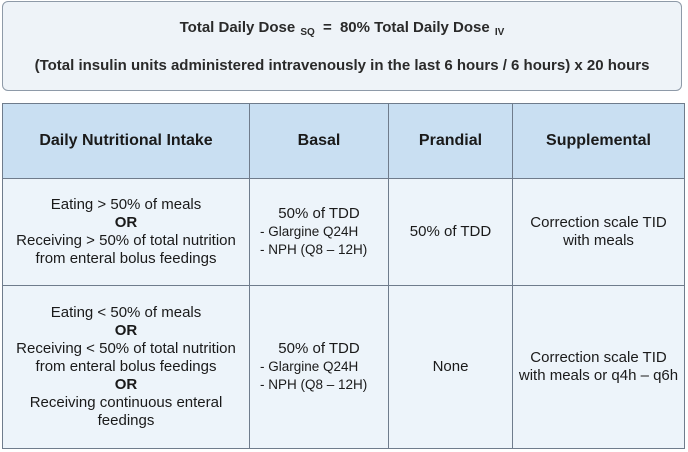  What do you see at coordinates (126, 420) in the screenshot?
I see `intake-line: feedings` at bounding box center [126, 420].